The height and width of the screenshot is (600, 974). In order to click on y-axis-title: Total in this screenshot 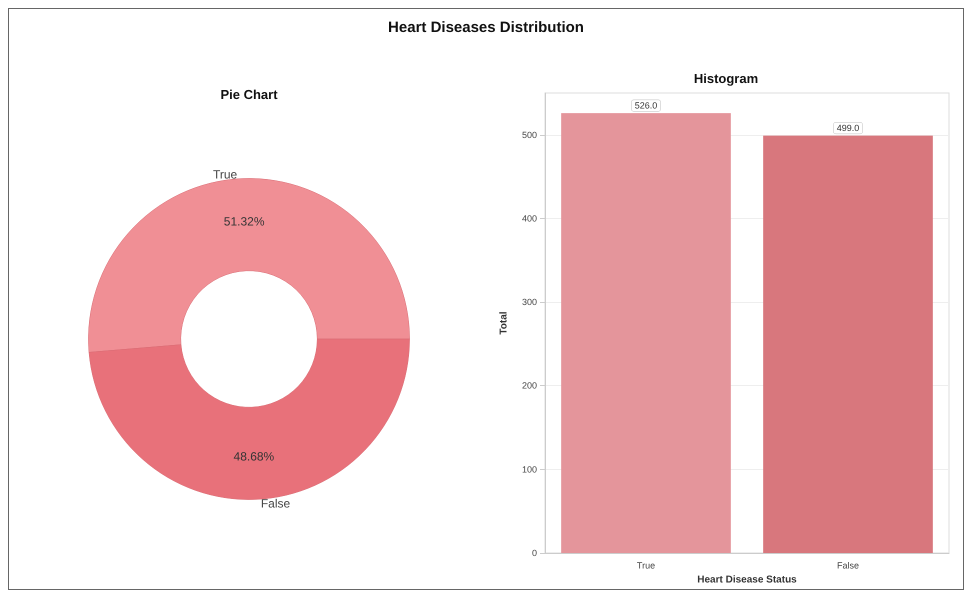, I will do `click(504, 323)`.